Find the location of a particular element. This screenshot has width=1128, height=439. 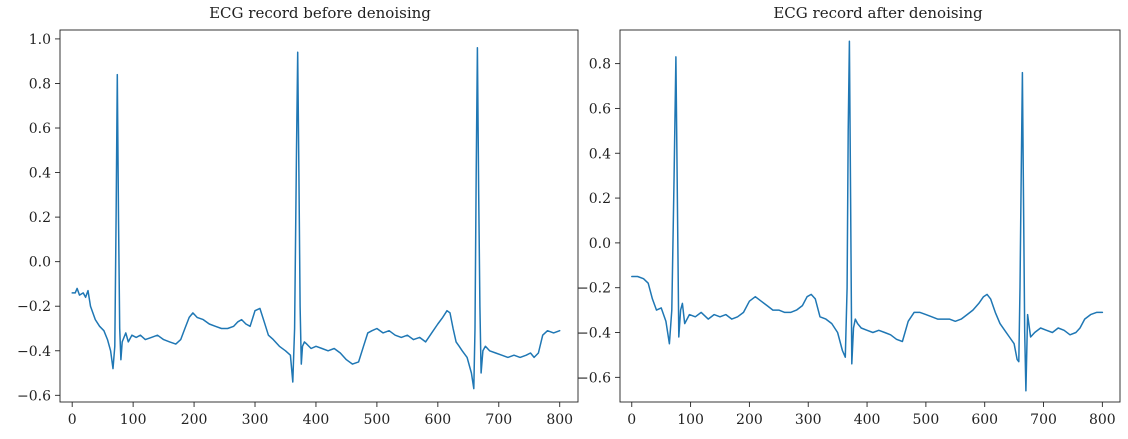

y-axis: −0.6 −0.4 −0.2 0.0 0.2 0.4 0.6 0.8 is located at coordinates (598, 221).